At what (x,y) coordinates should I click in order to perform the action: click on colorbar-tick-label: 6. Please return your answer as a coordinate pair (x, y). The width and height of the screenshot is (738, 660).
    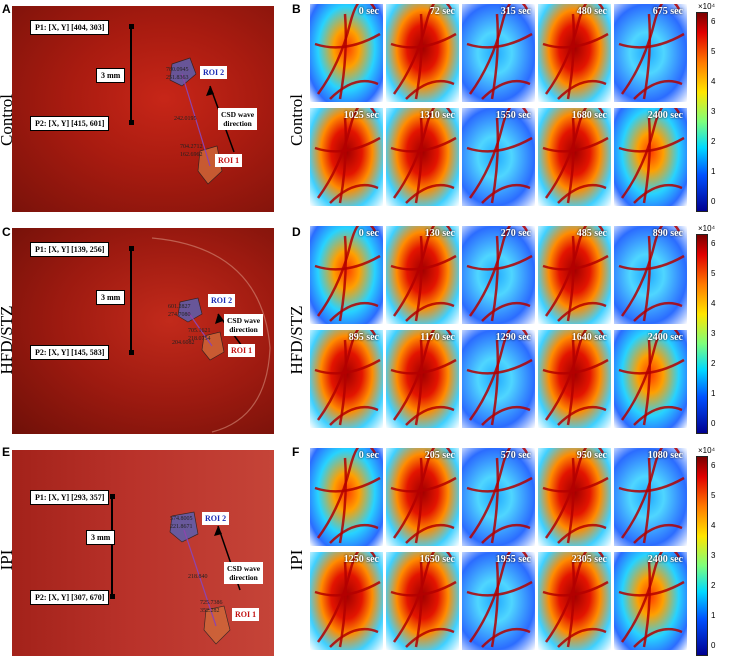
    Looking at the image, I should click on (713, 21).